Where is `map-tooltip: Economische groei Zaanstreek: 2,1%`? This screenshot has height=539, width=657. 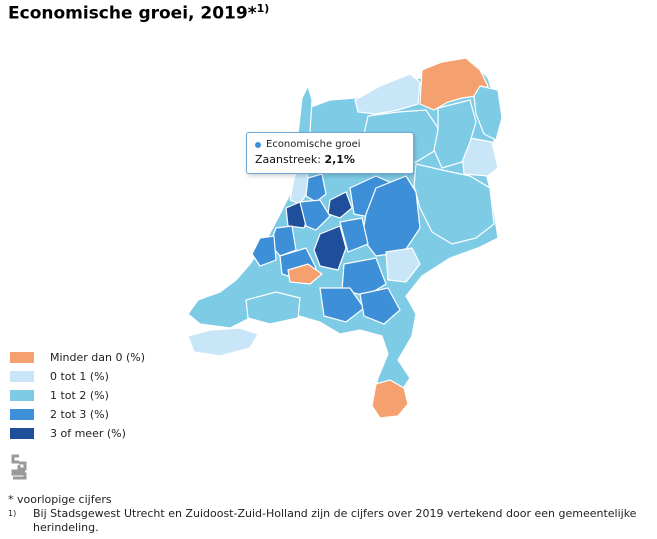 map-tooltip: Economische groei Zaanstreek: 2,1% is located at coordinates (330, 153).